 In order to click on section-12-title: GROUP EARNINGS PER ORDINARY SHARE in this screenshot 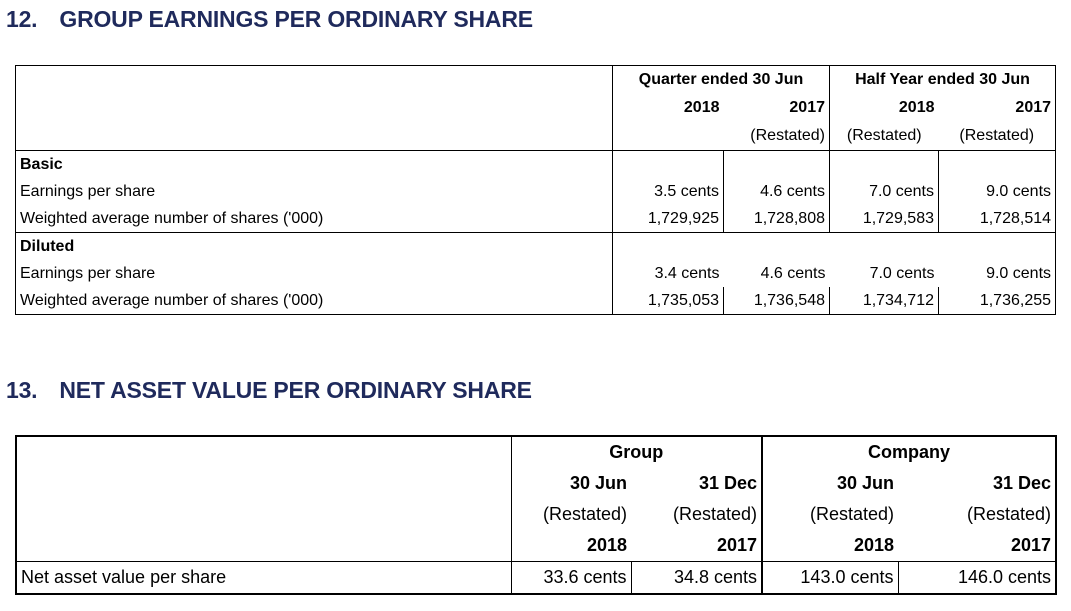, I will do `click(296, 19)`.